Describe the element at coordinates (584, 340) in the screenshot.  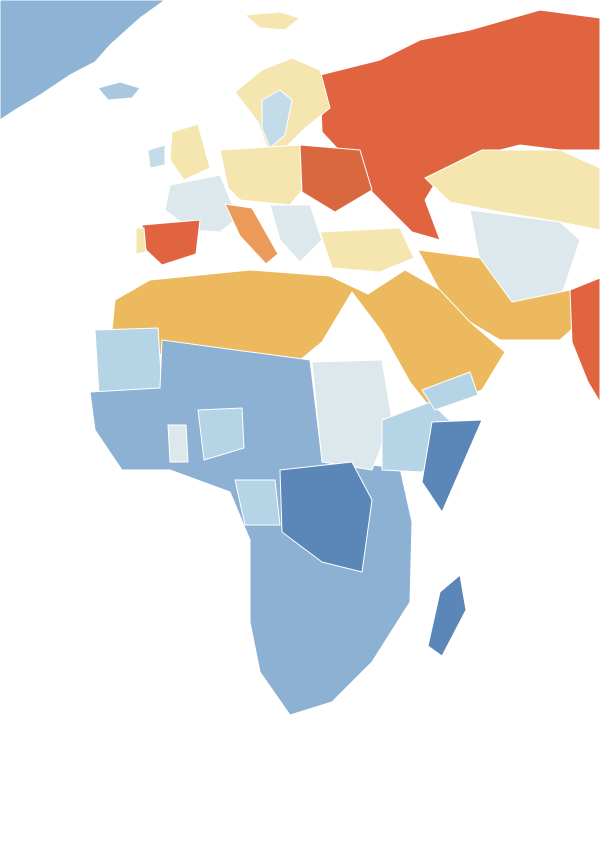
I see `india` at that location.